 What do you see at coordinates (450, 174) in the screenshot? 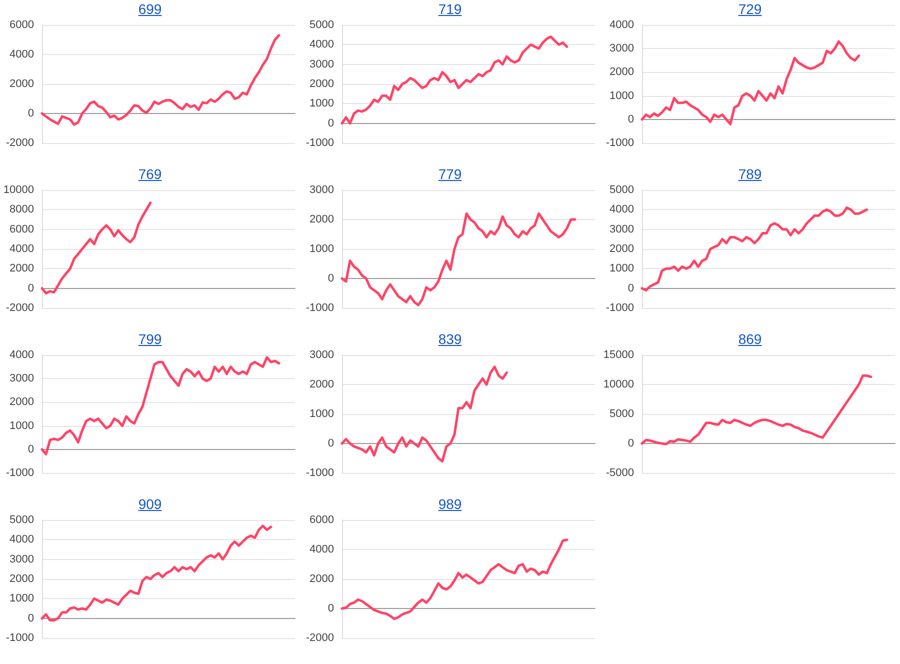
I see `chart-title: 779` at bounding box center [450, 174].